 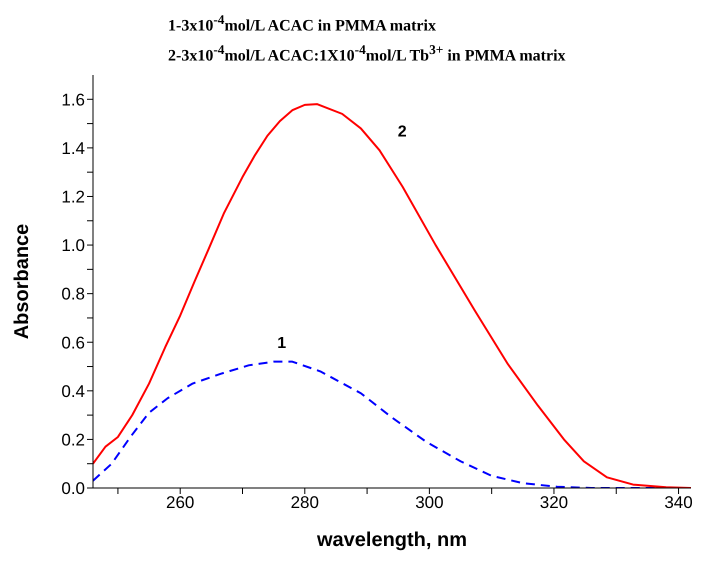 I want to click on x-tick-label: 300, so click(x=429, y=502).